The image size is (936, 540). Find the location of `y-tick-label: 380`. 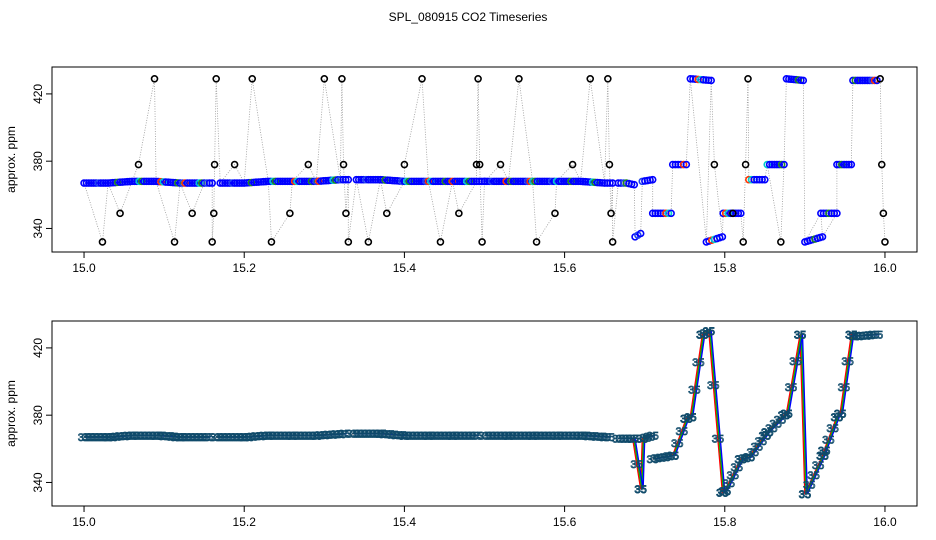

y-tick-label: 380 is located at coordinates (38, 415).